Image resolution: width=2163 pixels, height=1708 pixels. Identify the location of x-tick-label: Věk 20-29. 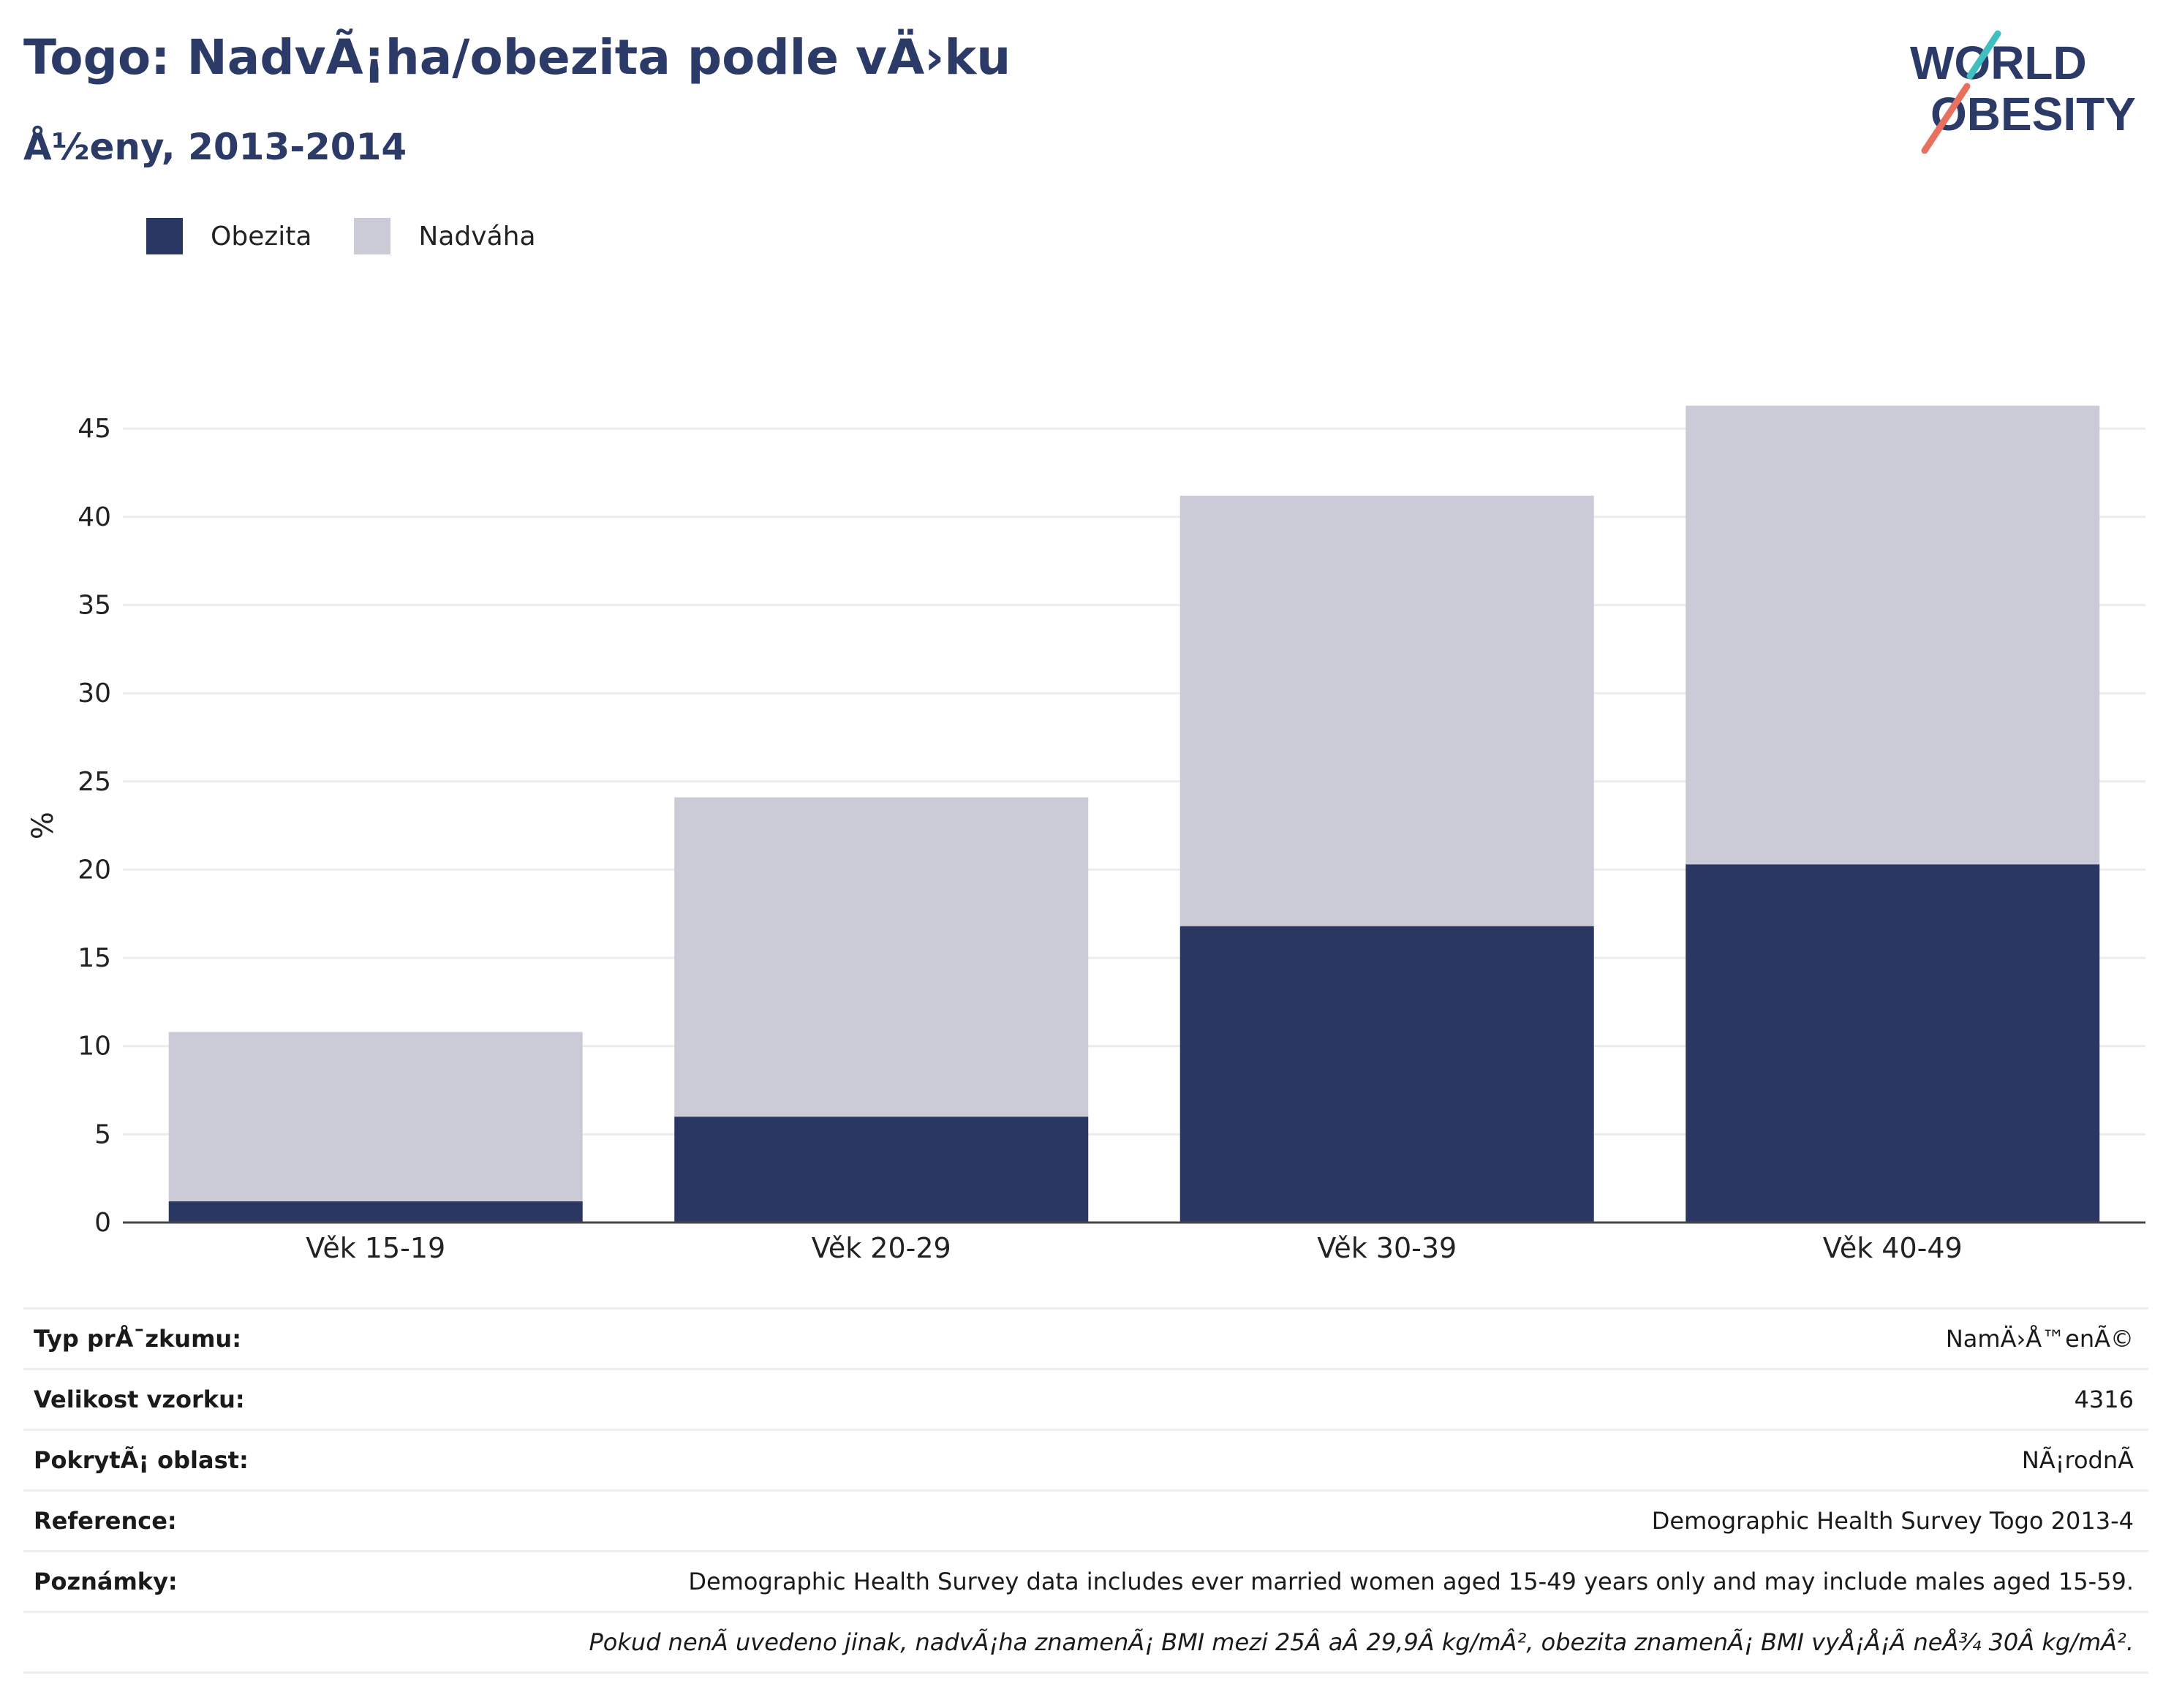
(881, 1248).